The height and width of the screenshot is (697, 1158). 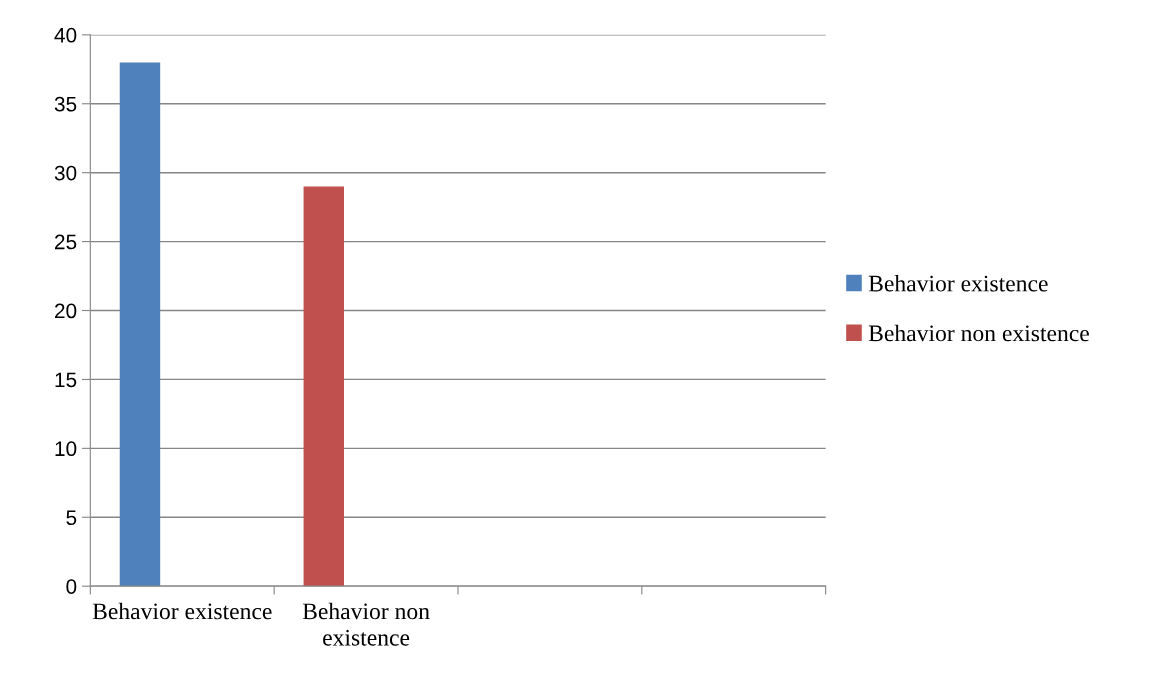 What do you see at coordinates (978, 333) in the screenshot?
I see `legend-label: Behavior non existence` at bounding box center [978, 333].